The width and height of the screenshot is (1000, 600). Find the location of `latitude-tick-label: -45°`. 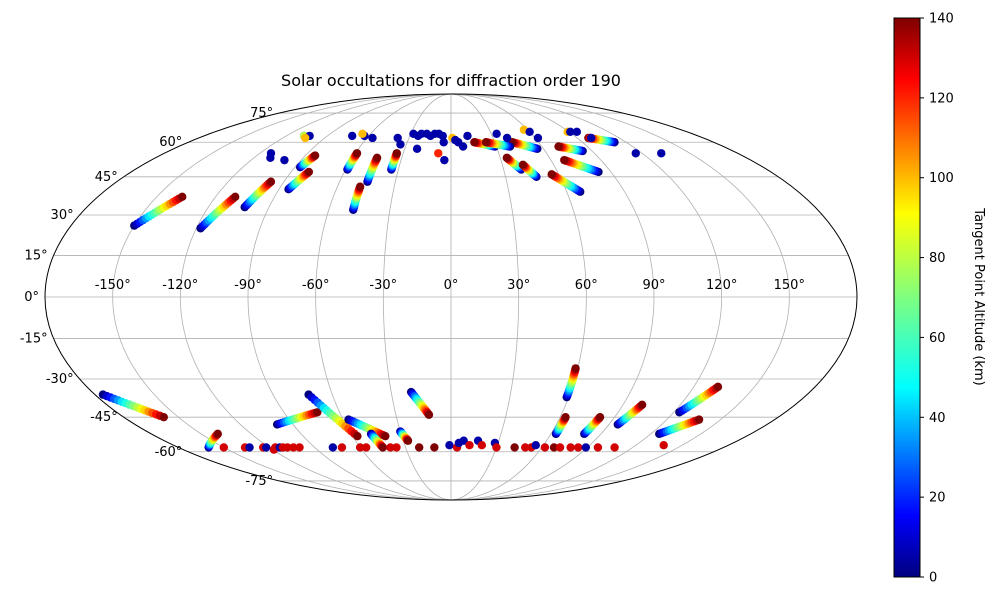

latitude-tick-label: -45° is located at coordinates (104, 417).